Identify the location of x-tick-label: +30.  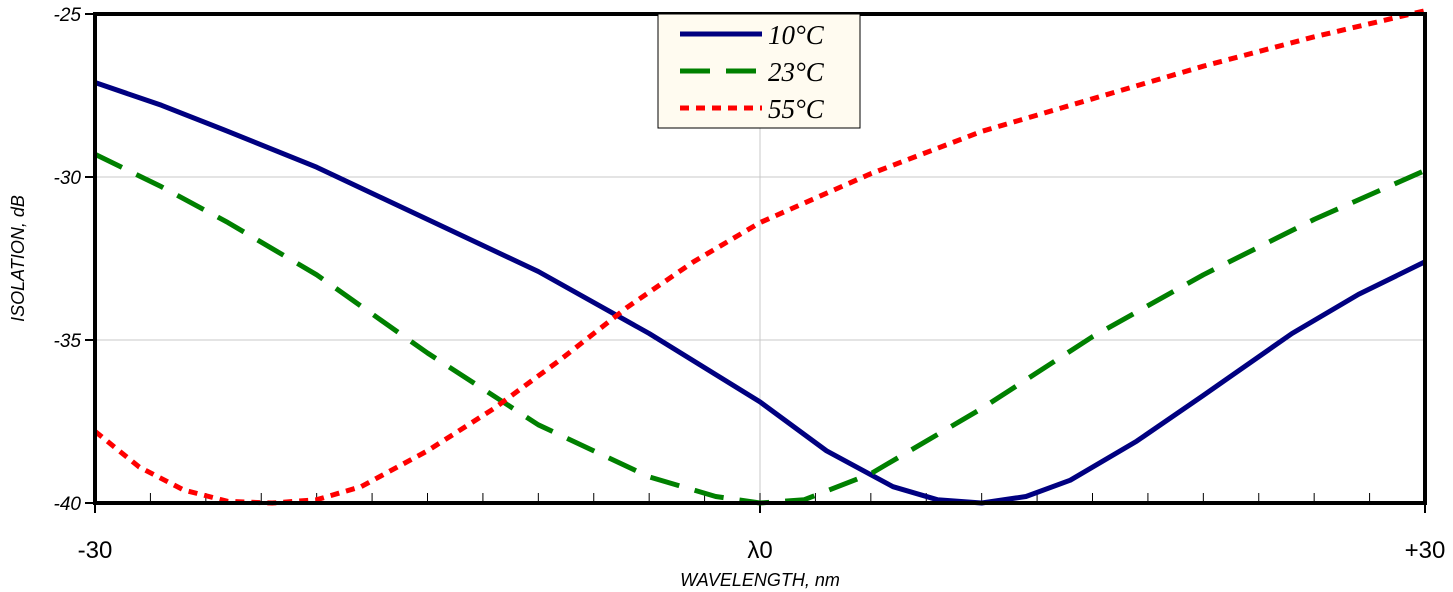
(1425, 550).